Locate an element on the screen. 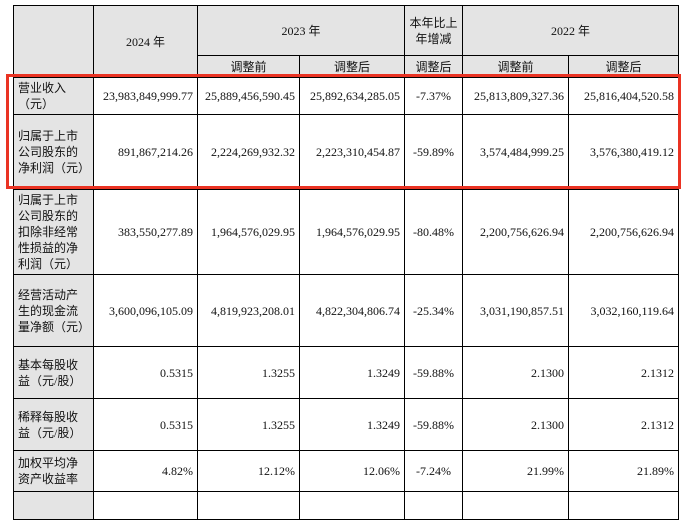  value-cell: 3,600,096,105.09 is located at coordinates (145, 310).